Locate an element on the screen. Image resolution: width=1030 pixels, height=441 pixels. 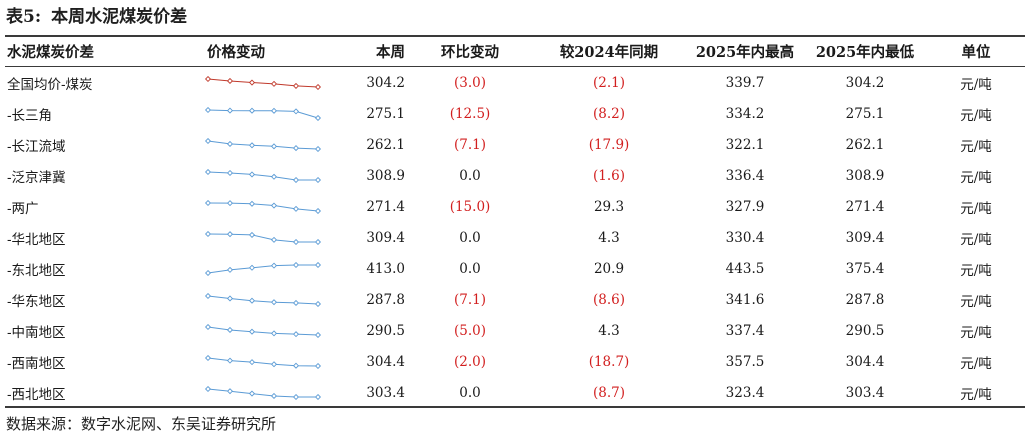
yoy-change: (8.2) is located at coordinates (608, 113).